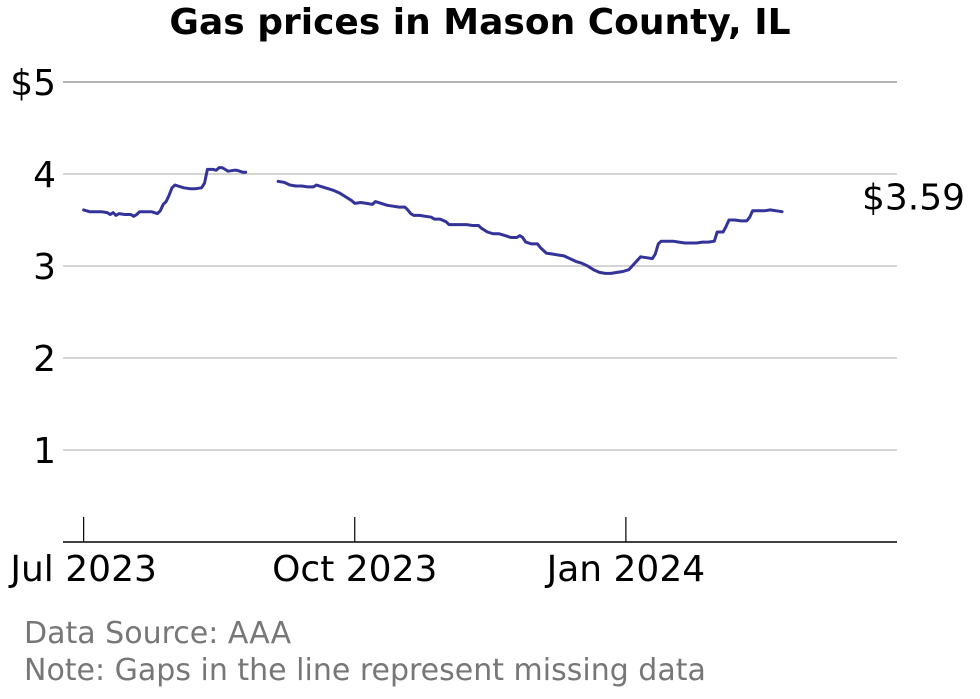  I want to click on y-tick-label: 3, so click(44, 267).